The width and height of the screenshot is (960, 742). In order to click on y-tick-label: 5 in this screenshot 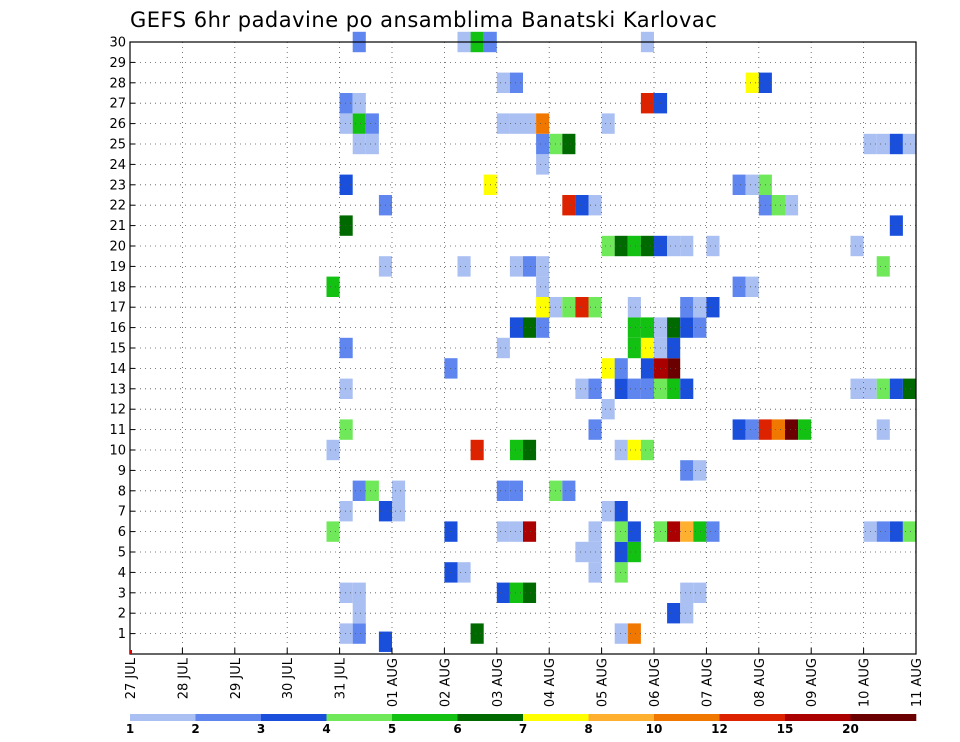, I will do `click(122, 553)`.